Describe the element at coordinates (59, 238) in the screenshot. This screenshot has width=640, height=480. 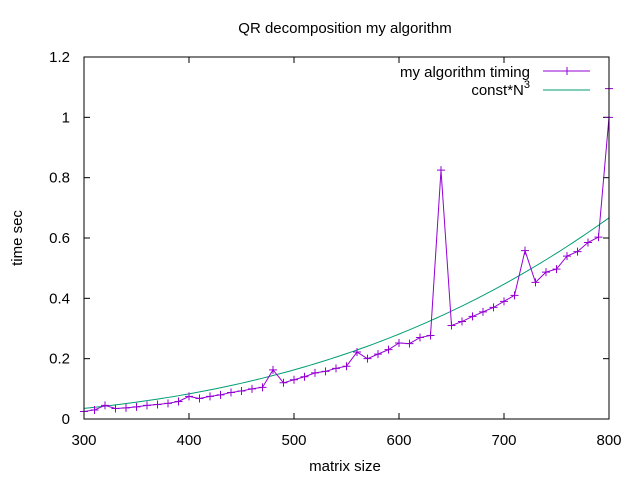
I see `y-tick-label: 0.6` at that location.